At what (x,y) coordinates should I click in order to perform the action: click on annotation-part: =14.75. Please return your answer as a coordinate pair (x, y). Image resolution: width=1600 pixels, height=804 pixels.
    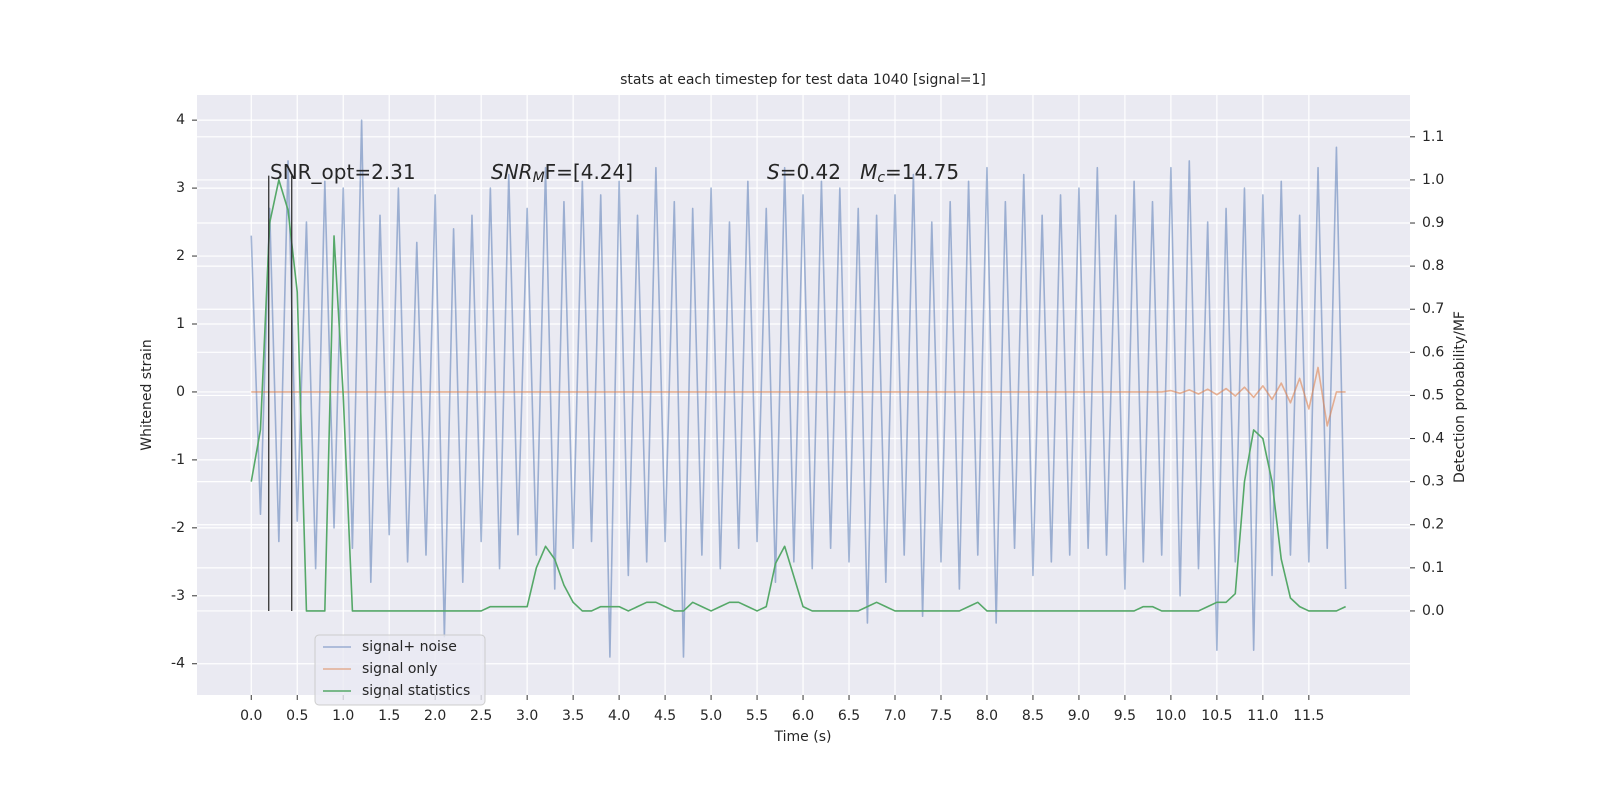
    Looking at the image, I should click on (922, 172).